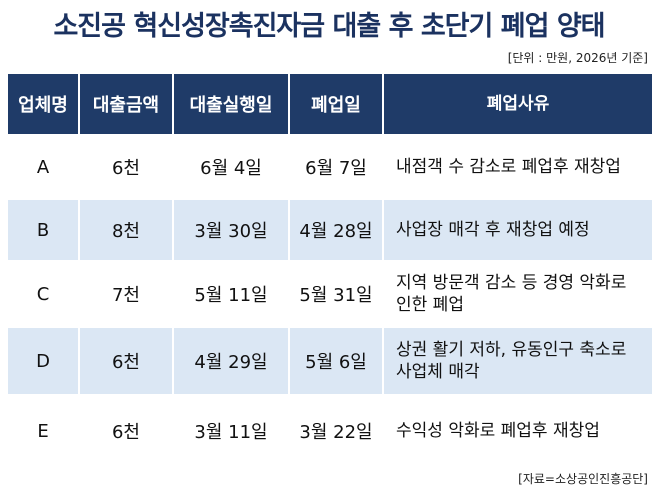  What do you see at coordinates (230, 431) in the screenshot?
I see `table-cell: 3월 11일` at bounding box center [230, 431].